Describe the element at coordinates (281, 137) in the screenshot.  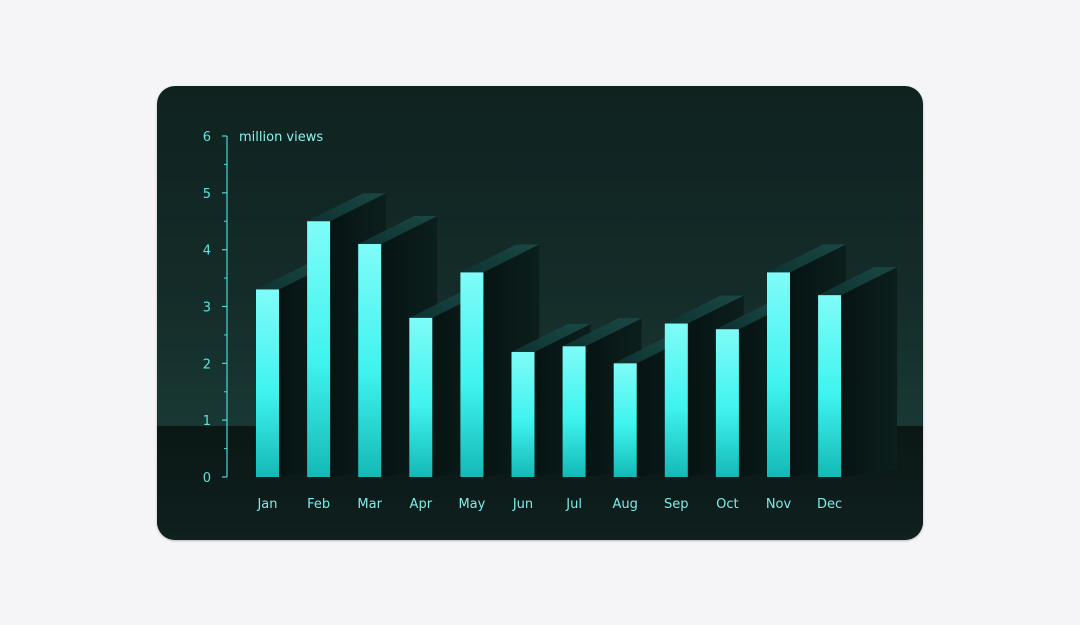
I see `y-axis-unit-label: million views` at that location.